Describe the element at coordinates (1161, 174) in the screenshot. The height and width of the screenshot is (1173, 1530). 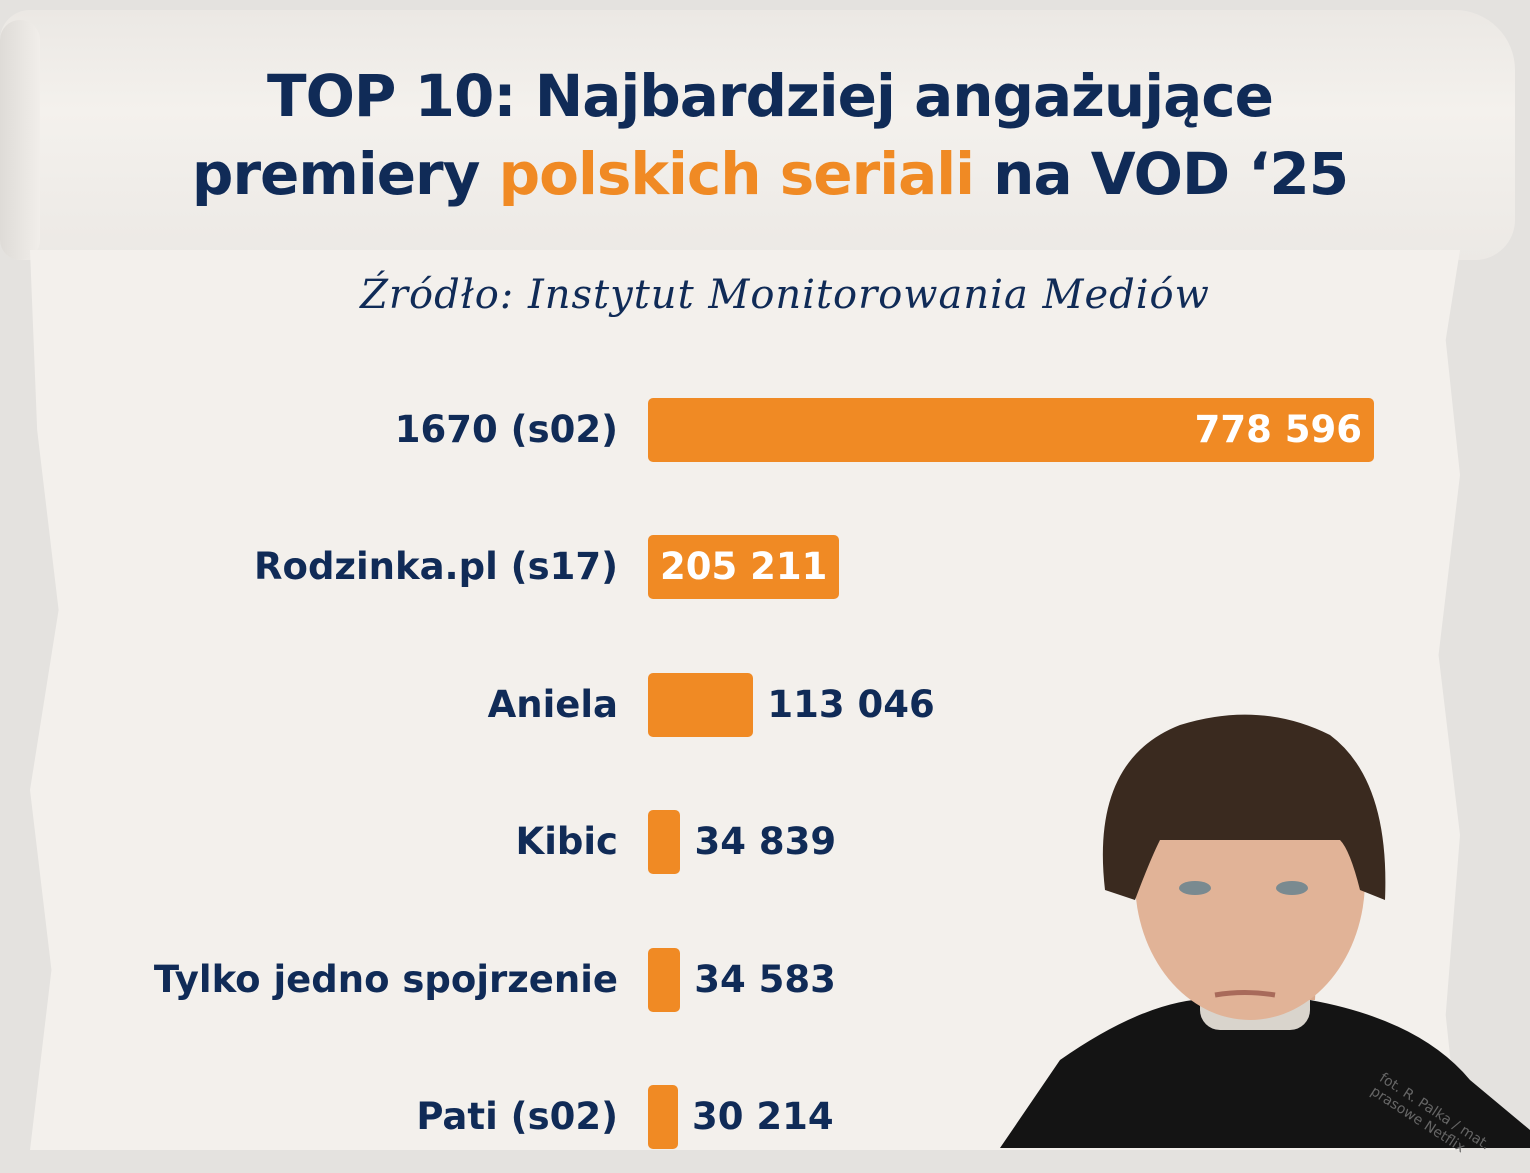
I see `title-line-2-post: na VOD ‘25` at that location.